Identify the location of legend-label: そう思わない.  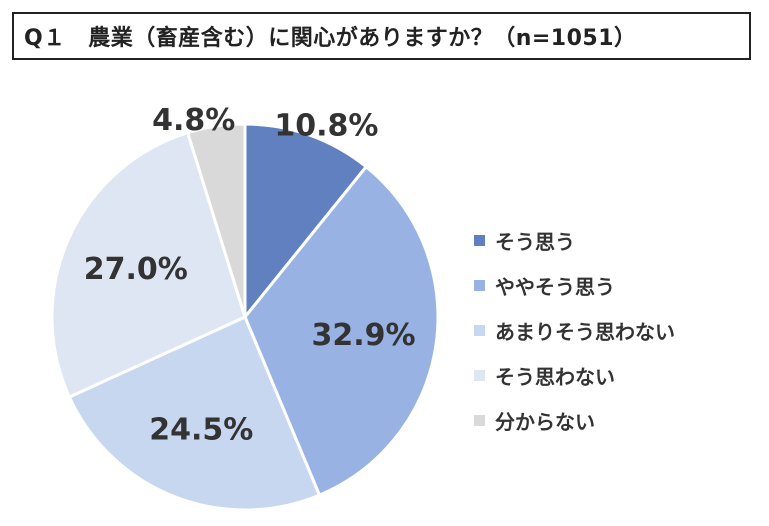
(555, 377).